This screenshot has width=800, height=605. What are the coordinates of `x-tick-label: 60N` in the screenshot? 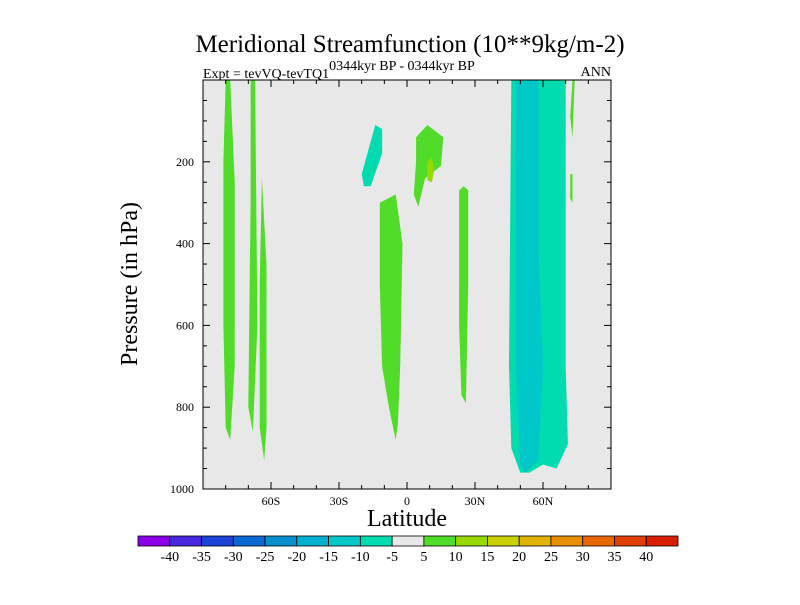 It's located at (543, 501).